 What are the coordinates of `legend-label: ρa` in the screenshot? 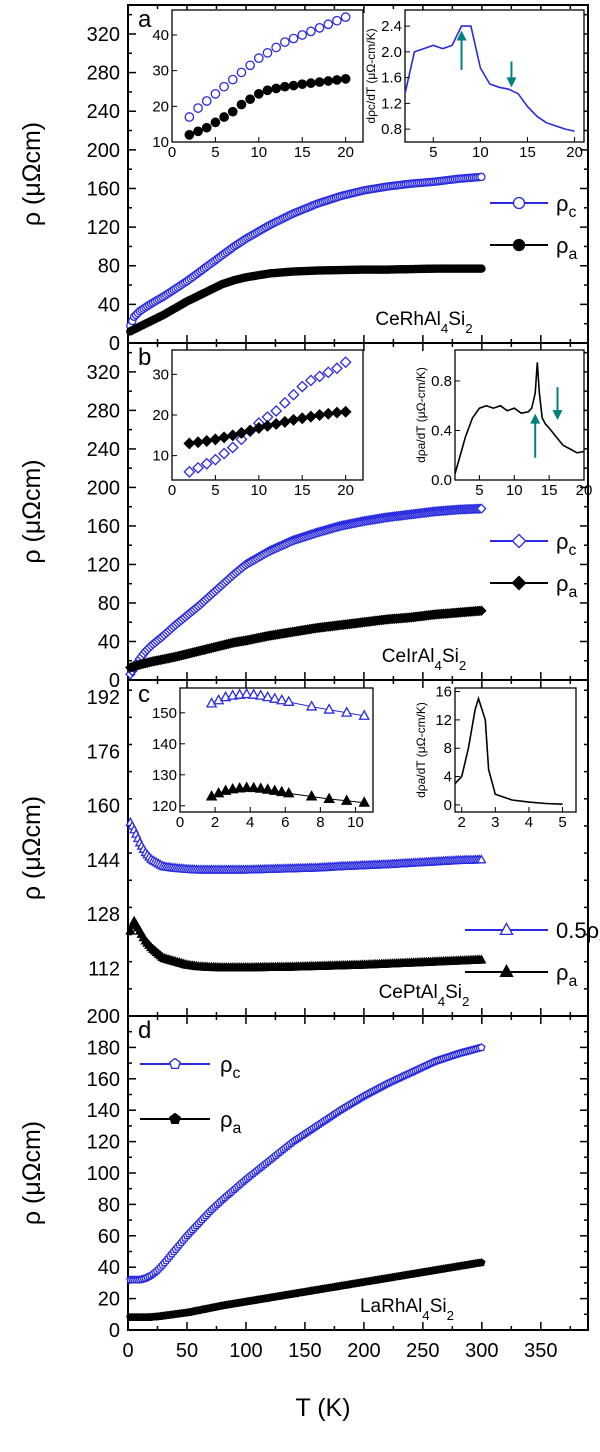 It's located at (231, 1122).